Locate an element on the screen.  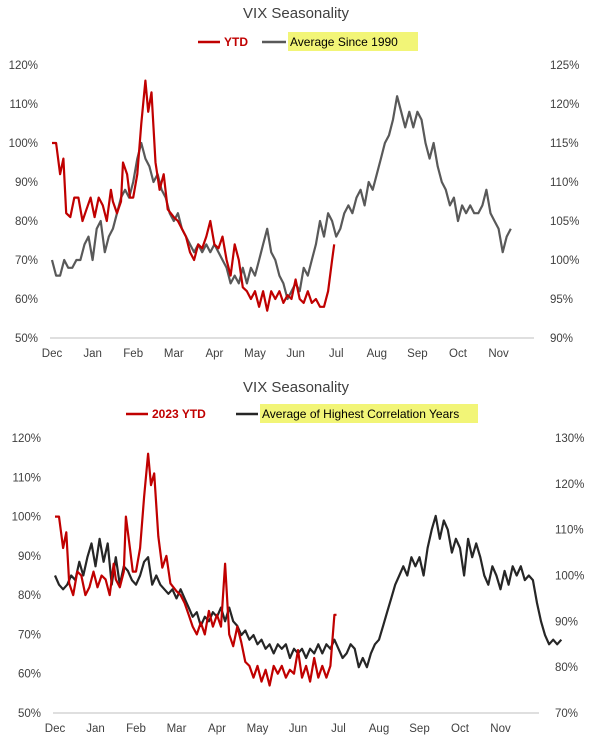
chart-2-right-tick-label: 110% is located at coordinates (569, 531).